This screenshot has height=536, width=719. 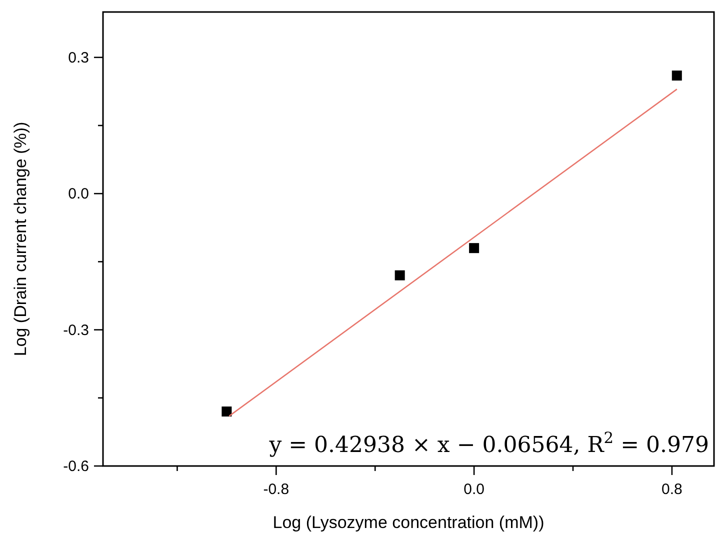 What do you see at coordinates (76, 330) in the screenshot?
I see `y-tick-label: -0.3` at bounding box center [76, 330].